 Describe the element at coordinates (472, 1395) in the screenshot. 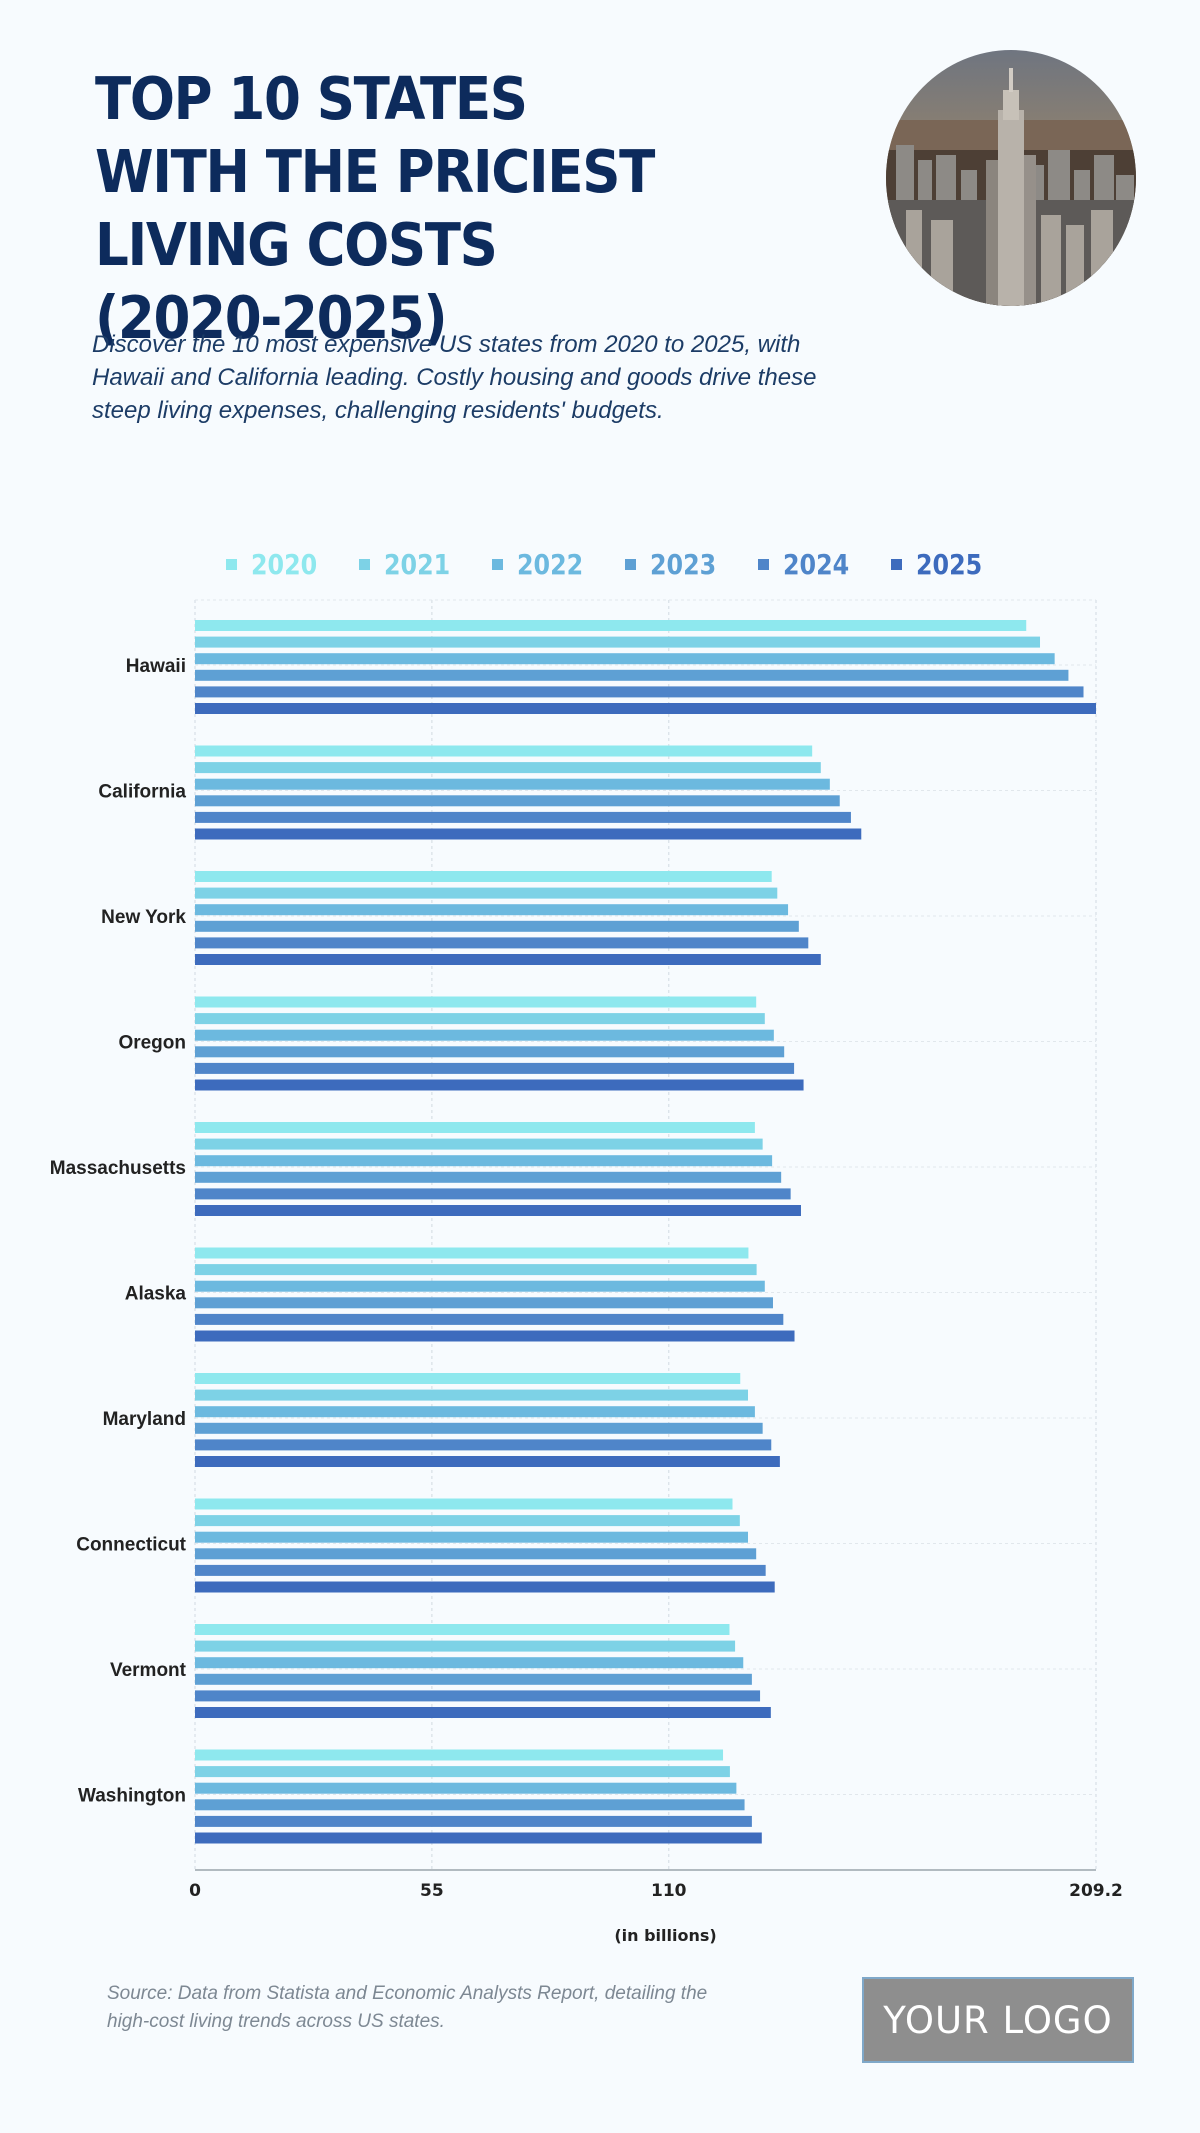

I see `bar-maryland-2021` at that location.